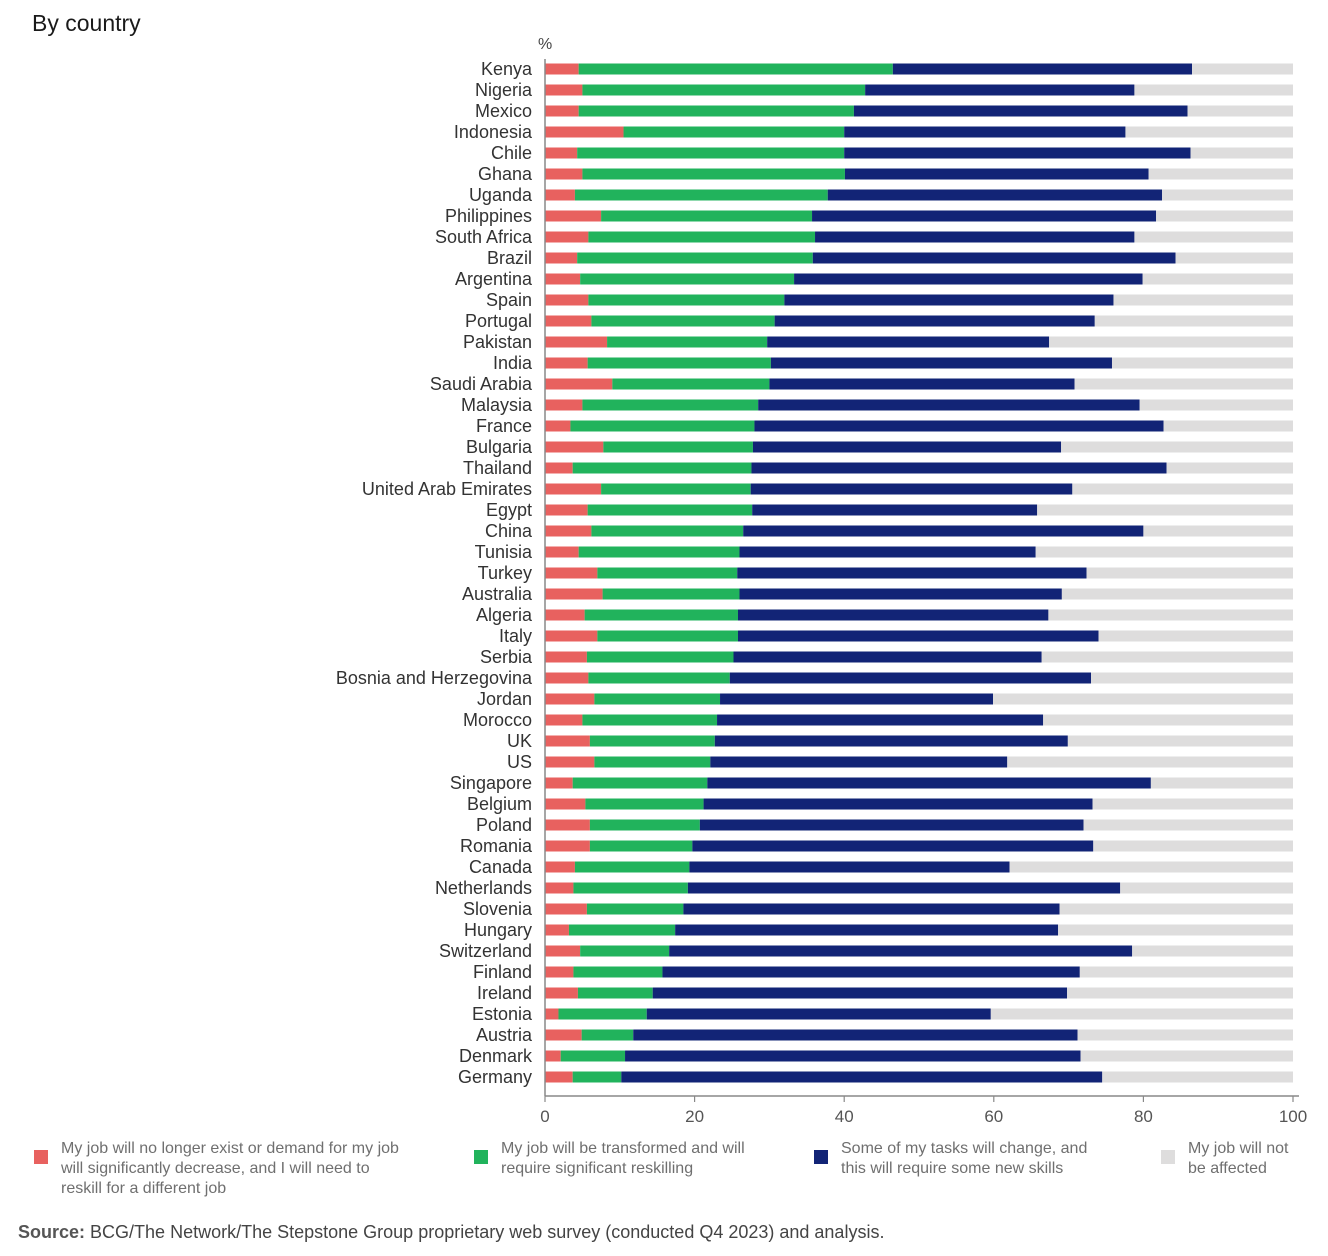  Describe the element at coordinates (504, 615) in the screenshot. I see `category-label: Algeria` at that location.